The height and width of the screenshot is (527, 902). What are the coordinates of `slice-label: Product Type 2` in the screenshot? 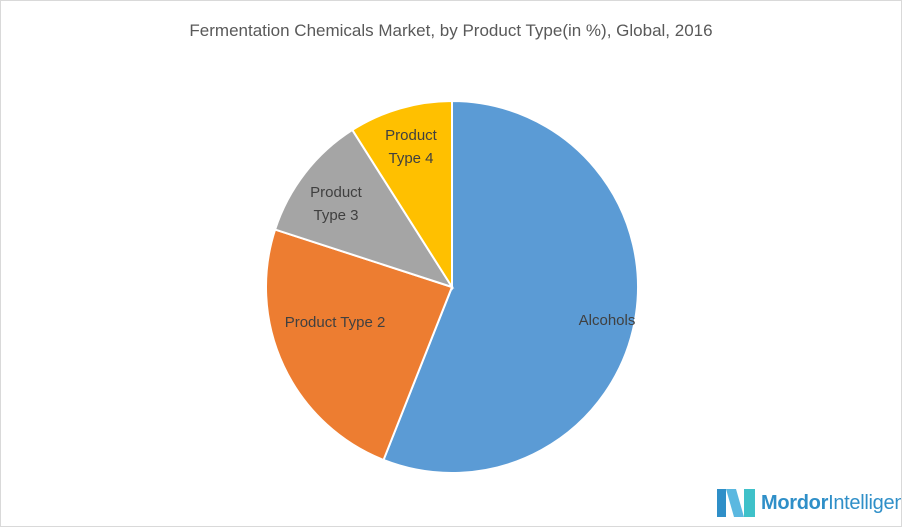 It's located at (335, 322).